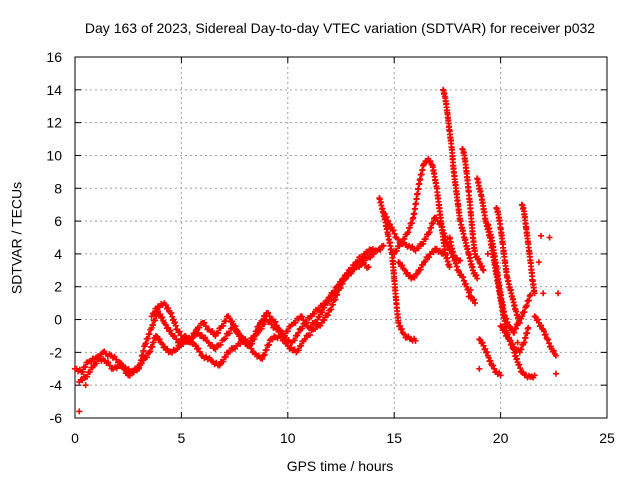  What do you see at coordinates (607, 438) in the screenshot?
I see `x-tick-label: 25` at bounding box center [607, 438].